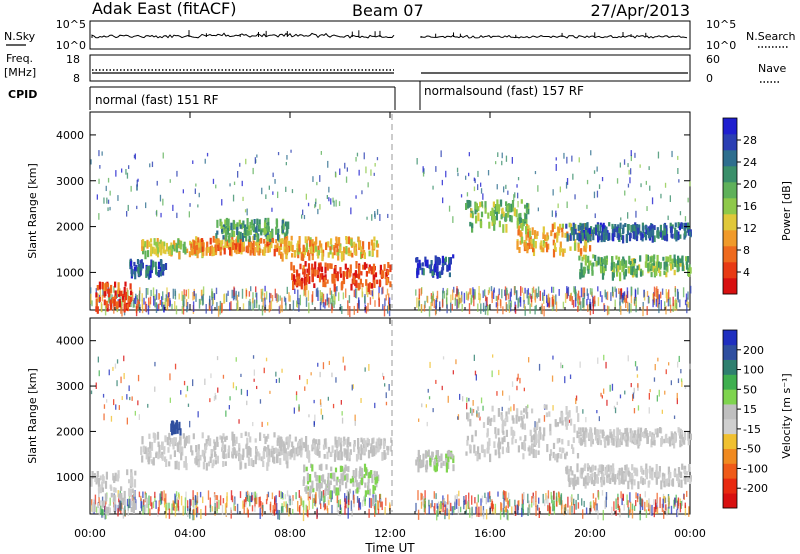 This screenshot has width=800, height=554. What do you see at coordinates (76, 78) in the screenshot?
I see `freq-tick-bottom: 8` at bounding box center [76, 78].